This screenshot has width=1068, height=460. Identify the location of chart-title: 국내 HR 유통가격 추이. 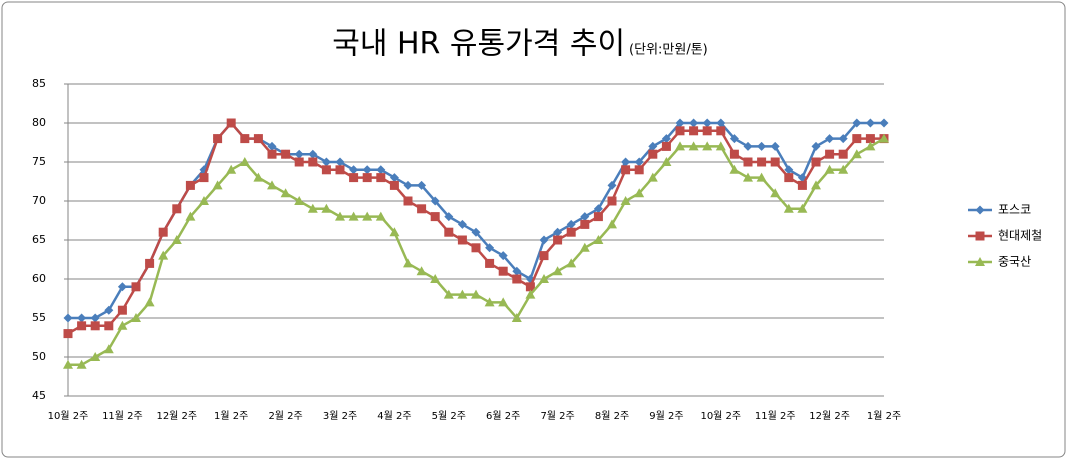
(478, 44).